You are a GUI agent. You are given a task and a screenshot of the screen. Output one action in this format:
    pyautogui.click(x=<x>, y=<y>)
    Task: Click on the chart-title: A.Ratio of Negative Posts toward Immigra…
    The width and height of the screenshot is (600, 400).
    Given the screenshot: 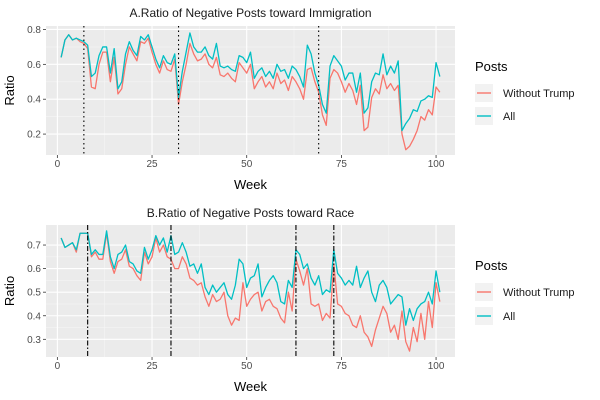 What is the action you would take?
    pyautogui.click(x=250, y=13)
    